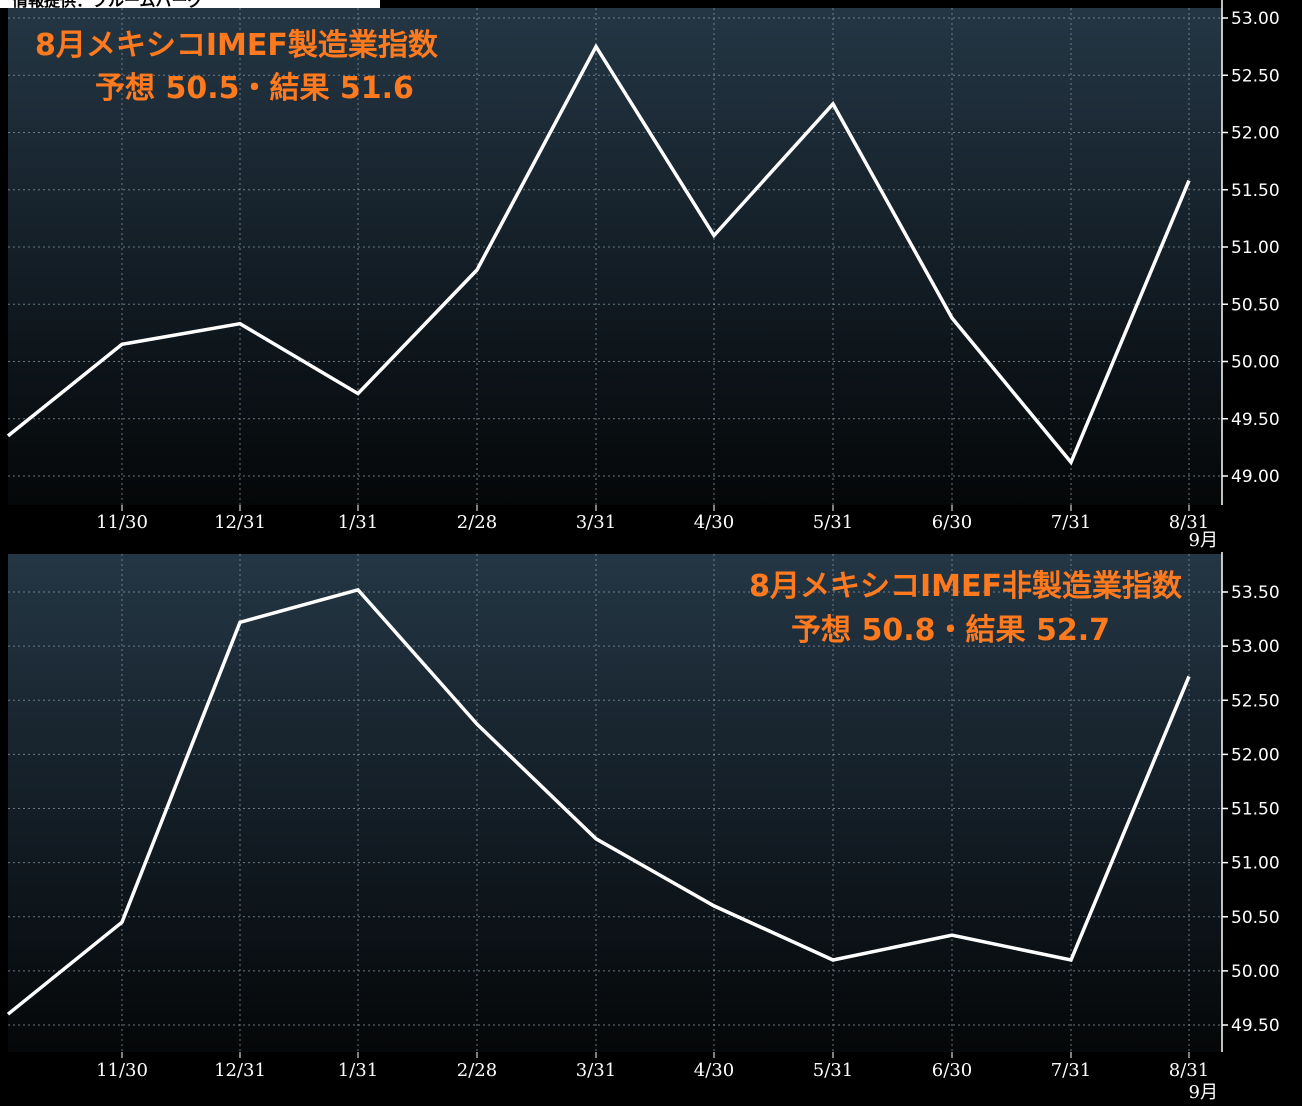 The height and width of the screenshot is (1106, 1302). I want to click on header-strip, so click(190, 4).